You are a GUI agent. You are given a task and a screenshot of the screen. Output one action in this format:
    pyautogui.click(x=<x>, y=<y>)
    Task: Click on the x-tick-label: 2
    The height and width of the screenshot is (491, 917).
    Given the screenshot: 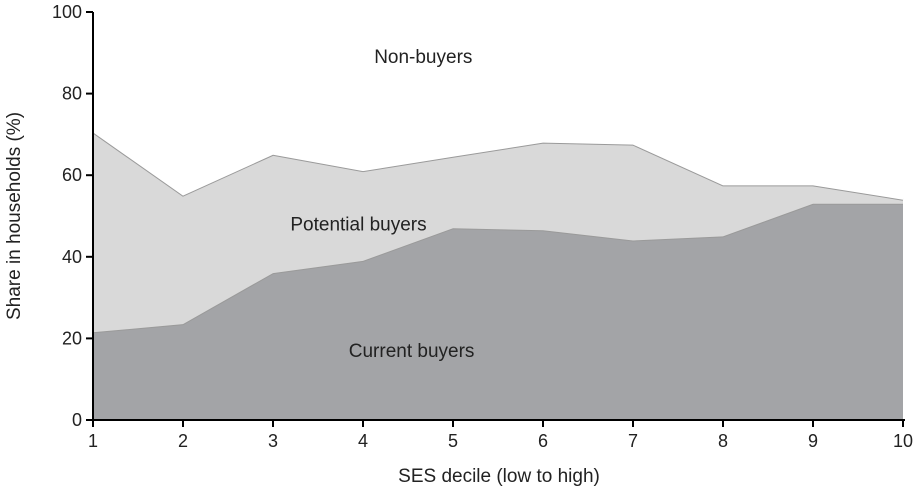 What is the action you would take?
    pyautogui.click(x=183, y=441)
    